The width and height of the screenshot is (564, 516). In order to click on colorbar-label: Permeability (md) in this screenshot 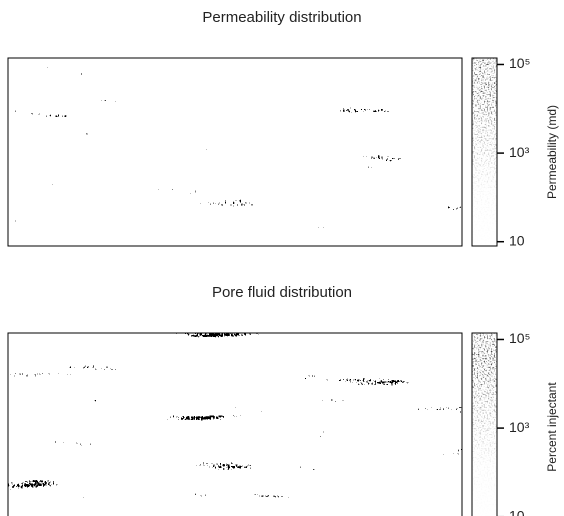, I will do `click(552, 152)`.